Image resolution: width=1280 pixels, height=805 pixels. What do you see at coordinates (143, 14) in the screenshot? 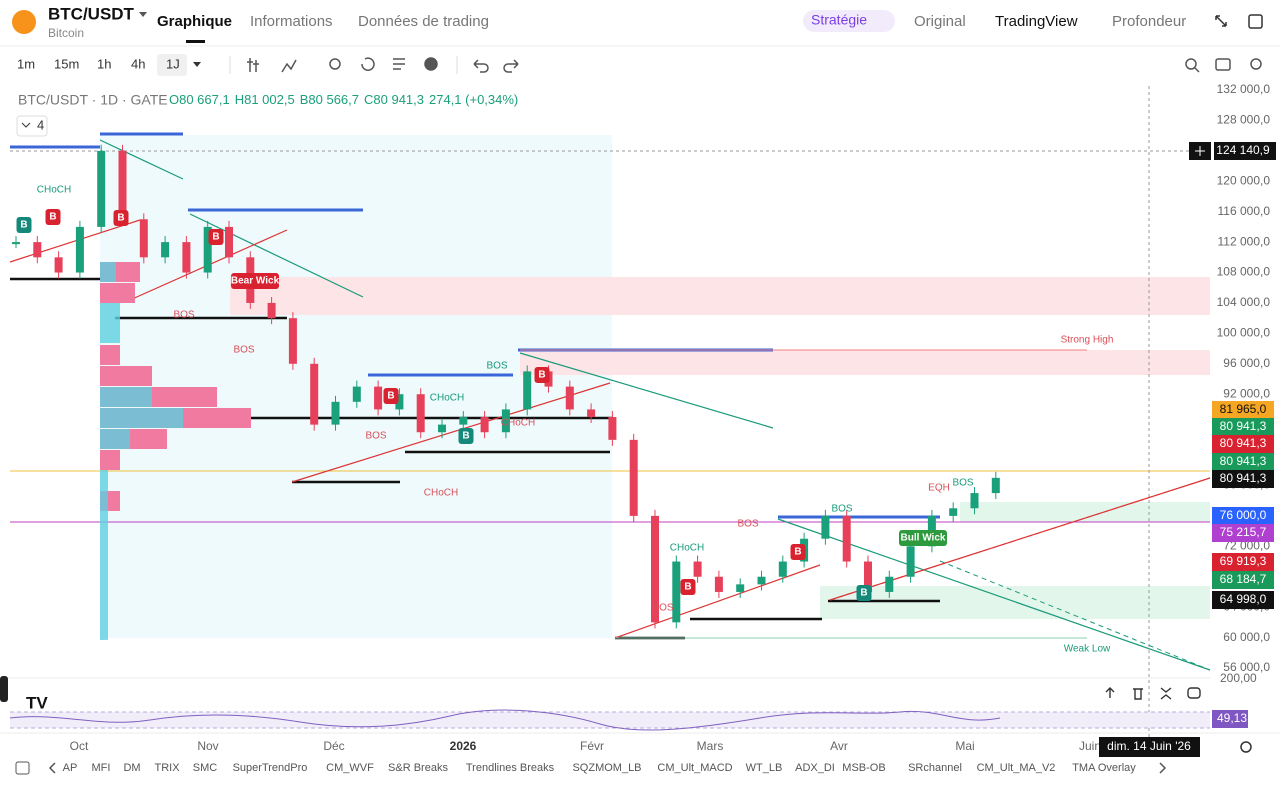
I see `caret` at bounding box center [143, 14].